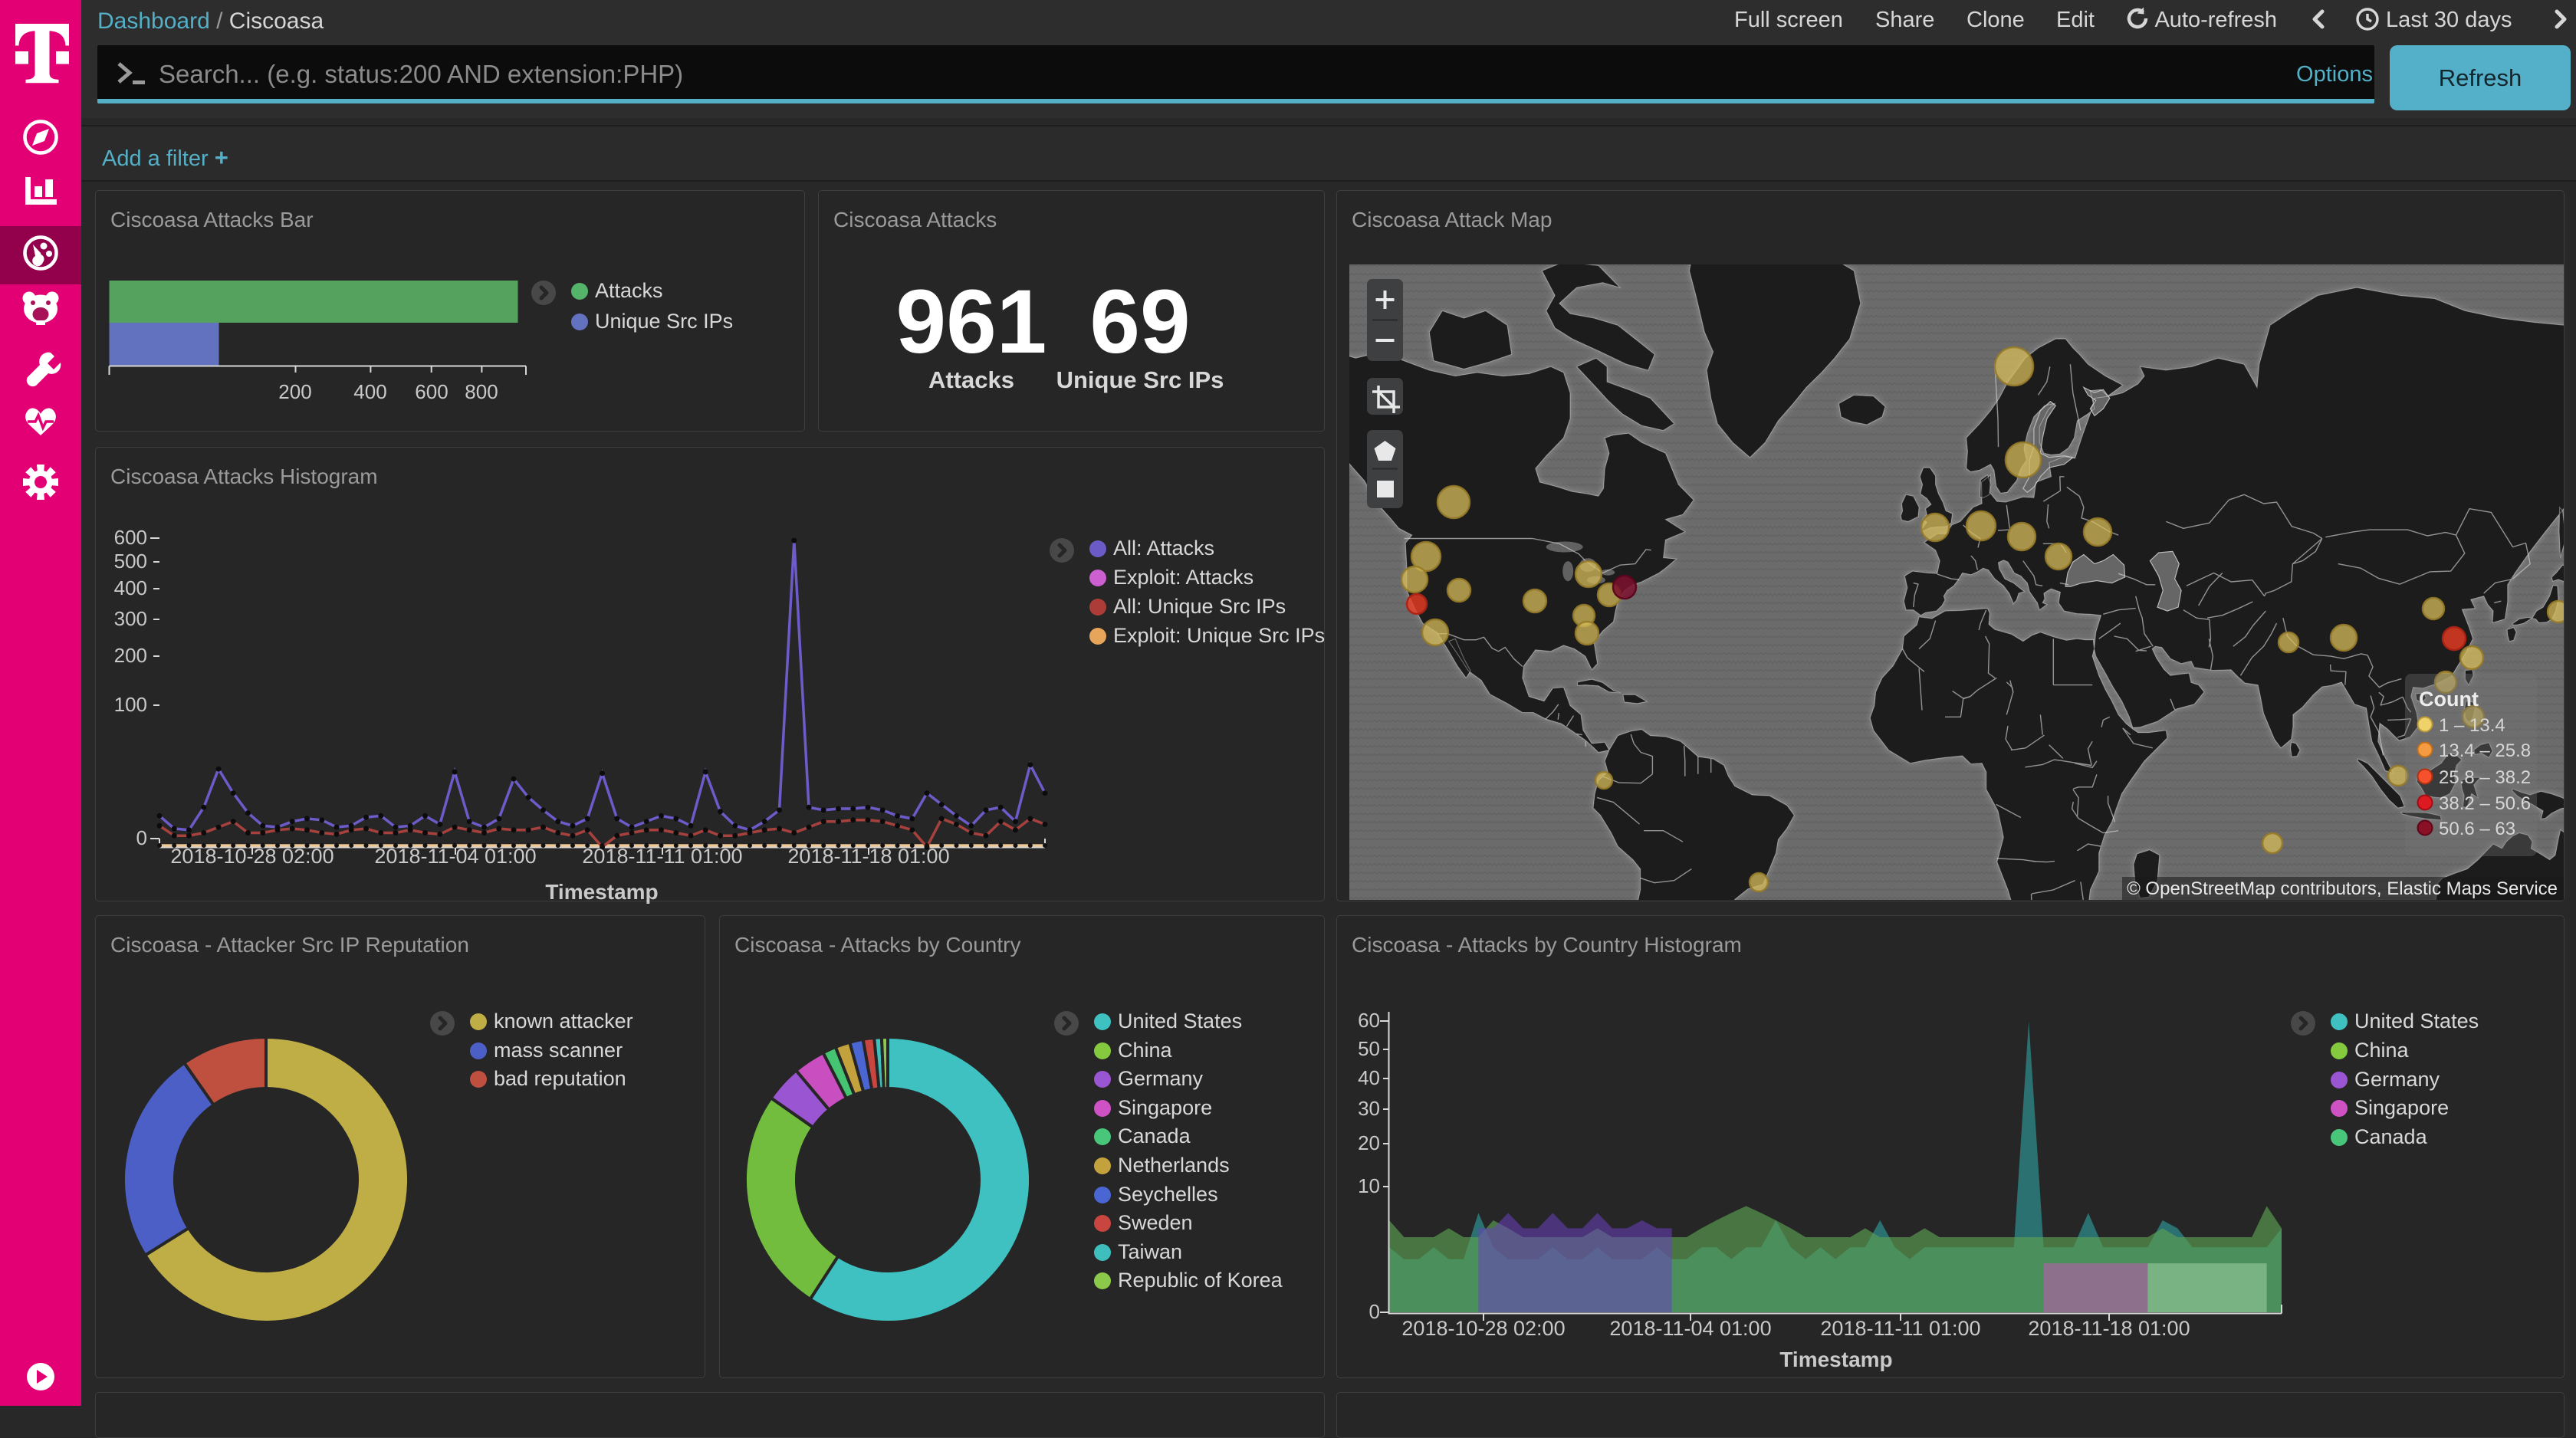 This screenshot has height=1438, width=2576. What do you see at coordinates (2472, 725) in the screenshot?
I see `svg-text: 1 – 13.4` at bounding box center [2472, 725].